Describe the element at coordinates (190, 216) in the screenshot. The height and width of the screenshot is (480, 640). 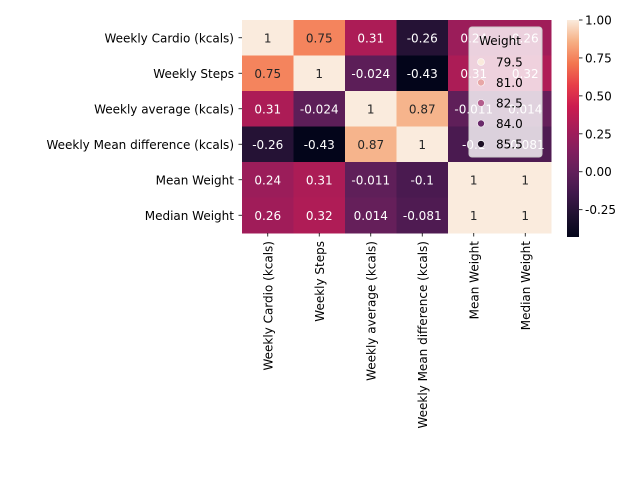
I see `y-tick-label: Median Weight` at that location.